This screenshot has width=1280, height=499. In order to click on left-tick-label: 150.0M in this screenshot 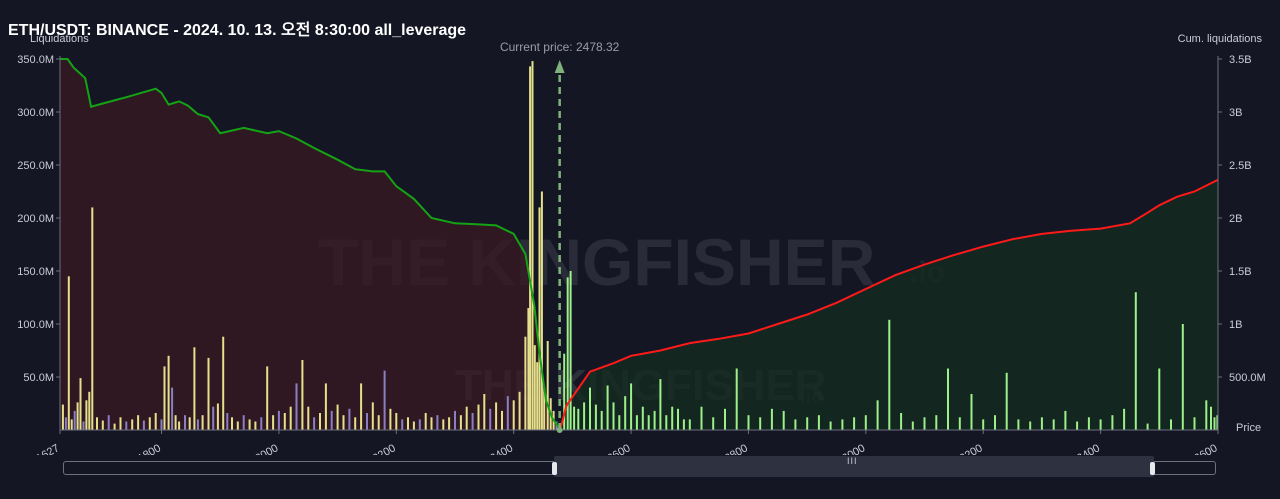, I will do `click(35, 272)`.